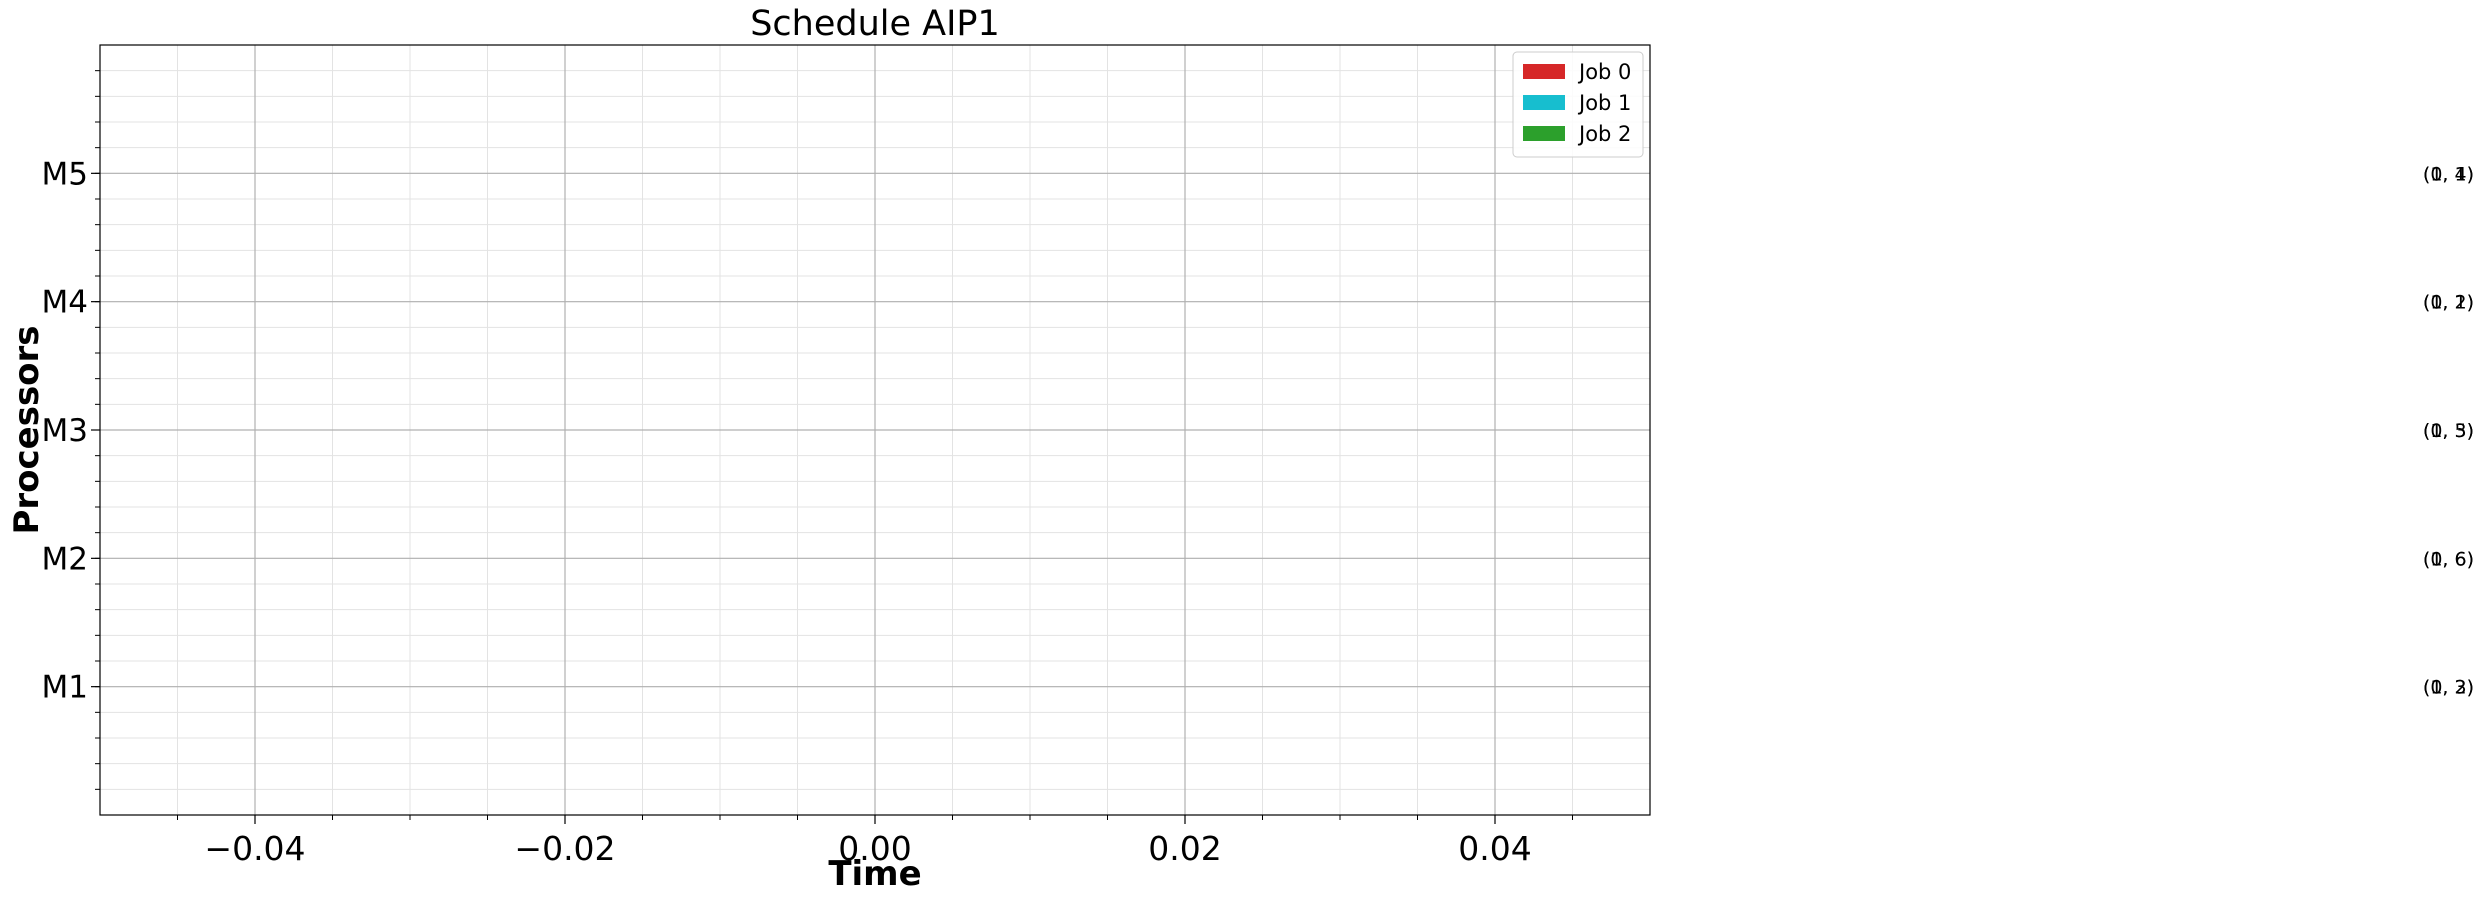 This screenshot has width=2485, height=906. What do you see at coordinates (65, 303) in the screenshot?
I see `y-tick-label: M4` at bounding box center [65, 303].